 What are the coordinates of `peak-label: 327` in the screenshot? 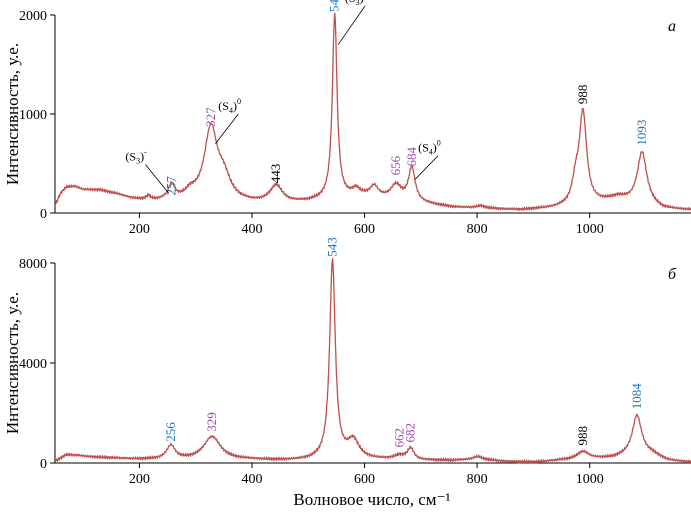 It's located at (210, 117).